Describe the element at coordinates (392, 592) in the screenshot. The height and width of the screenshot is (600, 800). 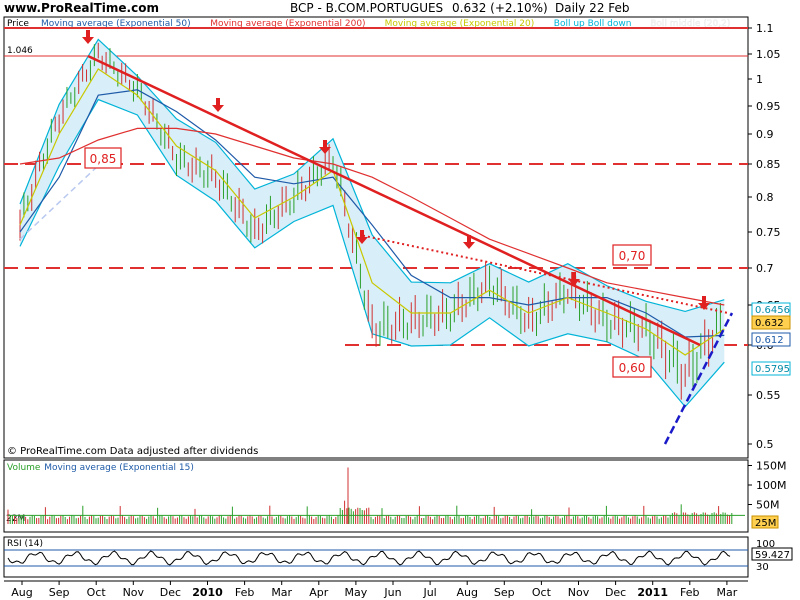
I see `x-tick-label: Jun` at that location.